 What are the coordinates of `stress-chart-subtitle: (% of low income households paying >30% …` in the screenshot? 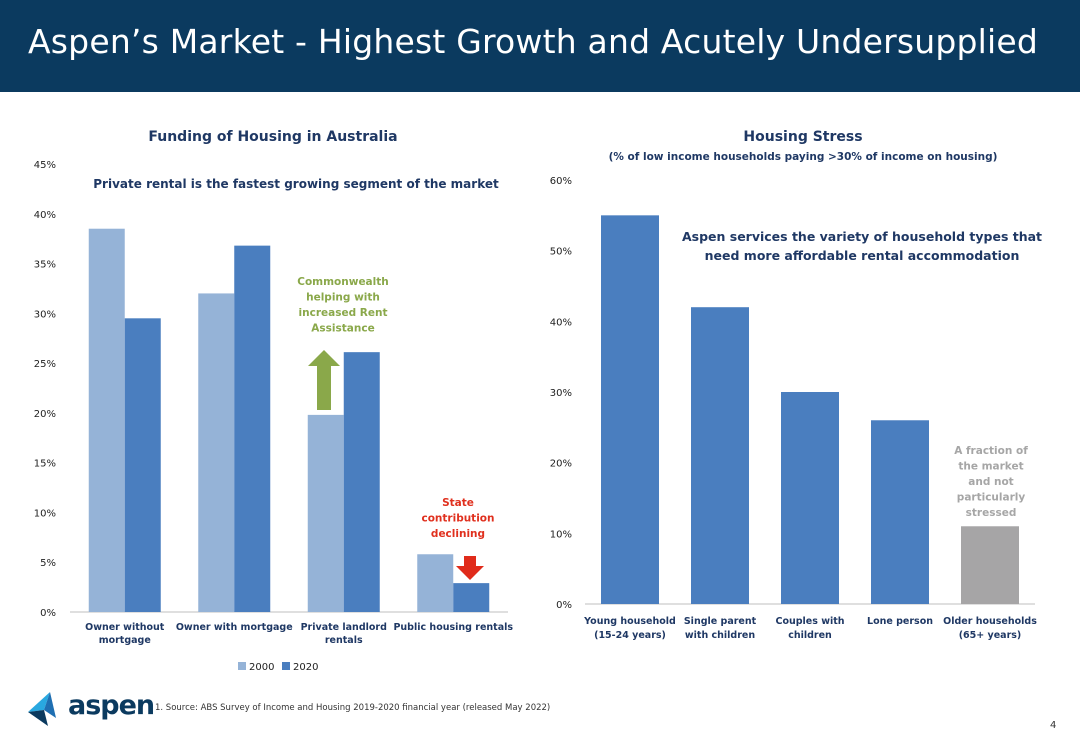 It's located at (803, 157).